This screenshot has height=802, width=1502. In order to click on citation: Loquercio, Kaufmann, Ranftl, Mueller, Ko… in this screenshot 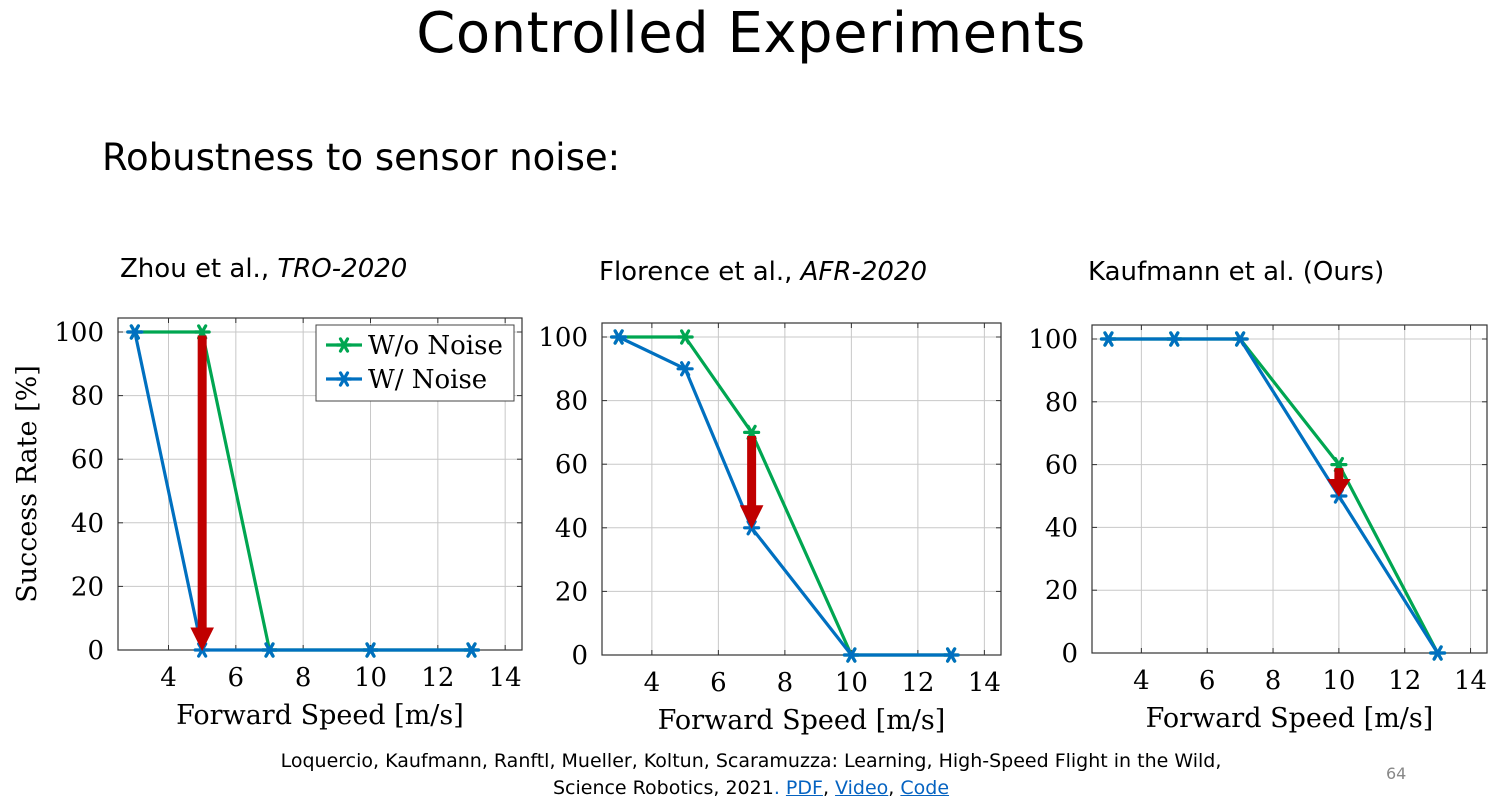, I will do `click(751, 775)`.